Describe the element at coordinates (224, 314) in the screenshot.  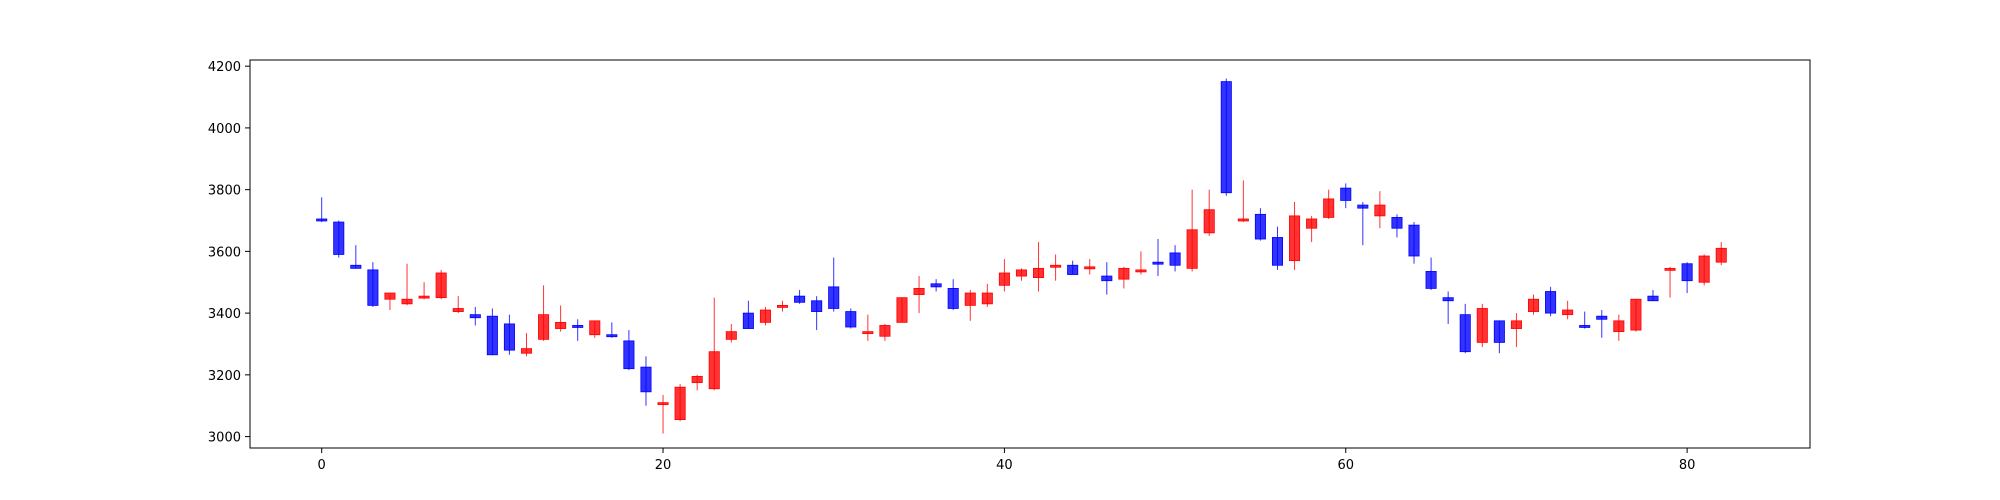
I see `y-tick-label: 3400` at that location.